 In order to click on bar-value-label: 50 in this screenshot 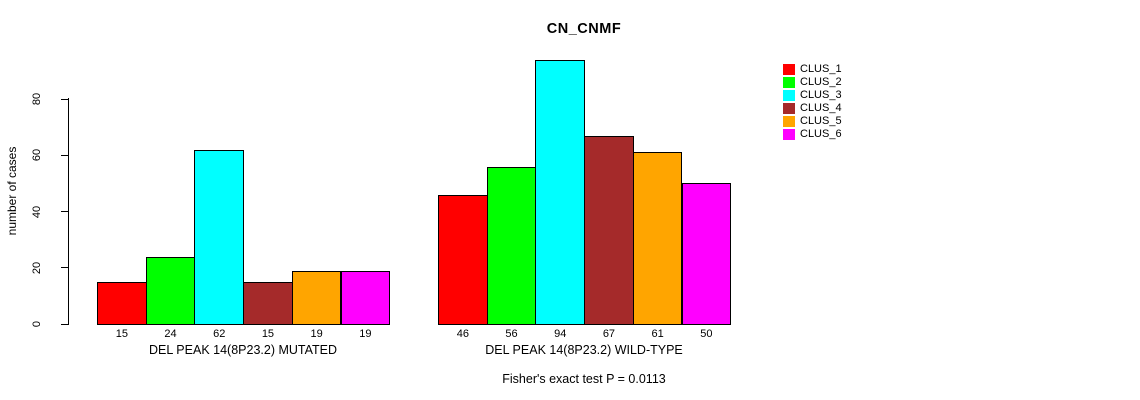, I will do `click(706, 334)`.